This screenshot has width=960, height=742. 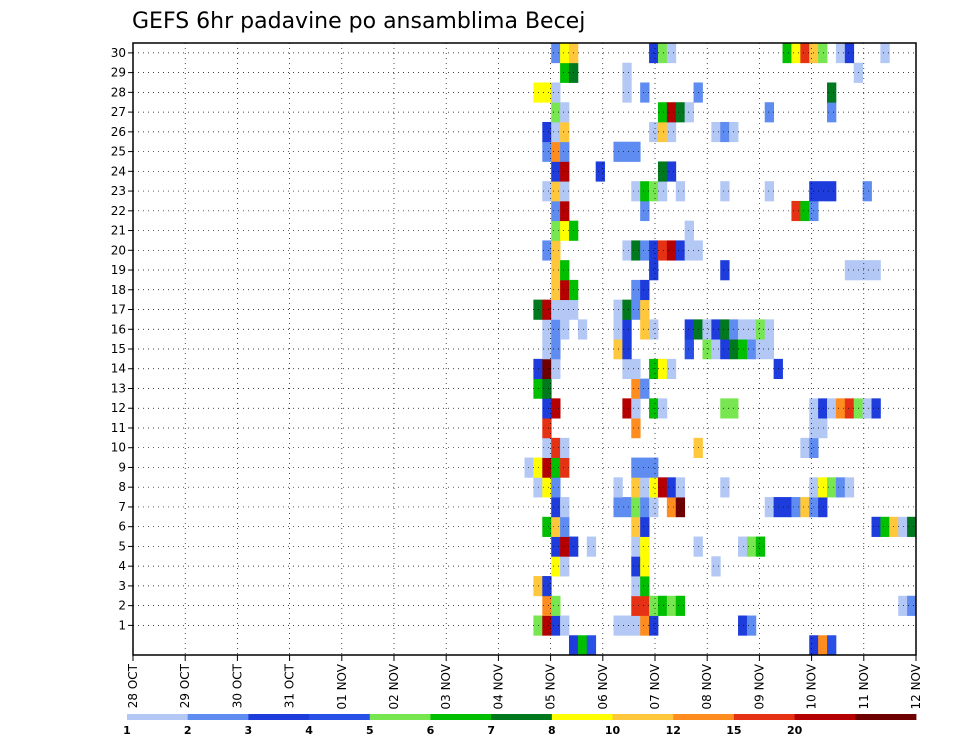 What do you see at coordinates (118, 250) in the screenshot?
I see `y-tick-label: 20` at bounding box center [118, 250].